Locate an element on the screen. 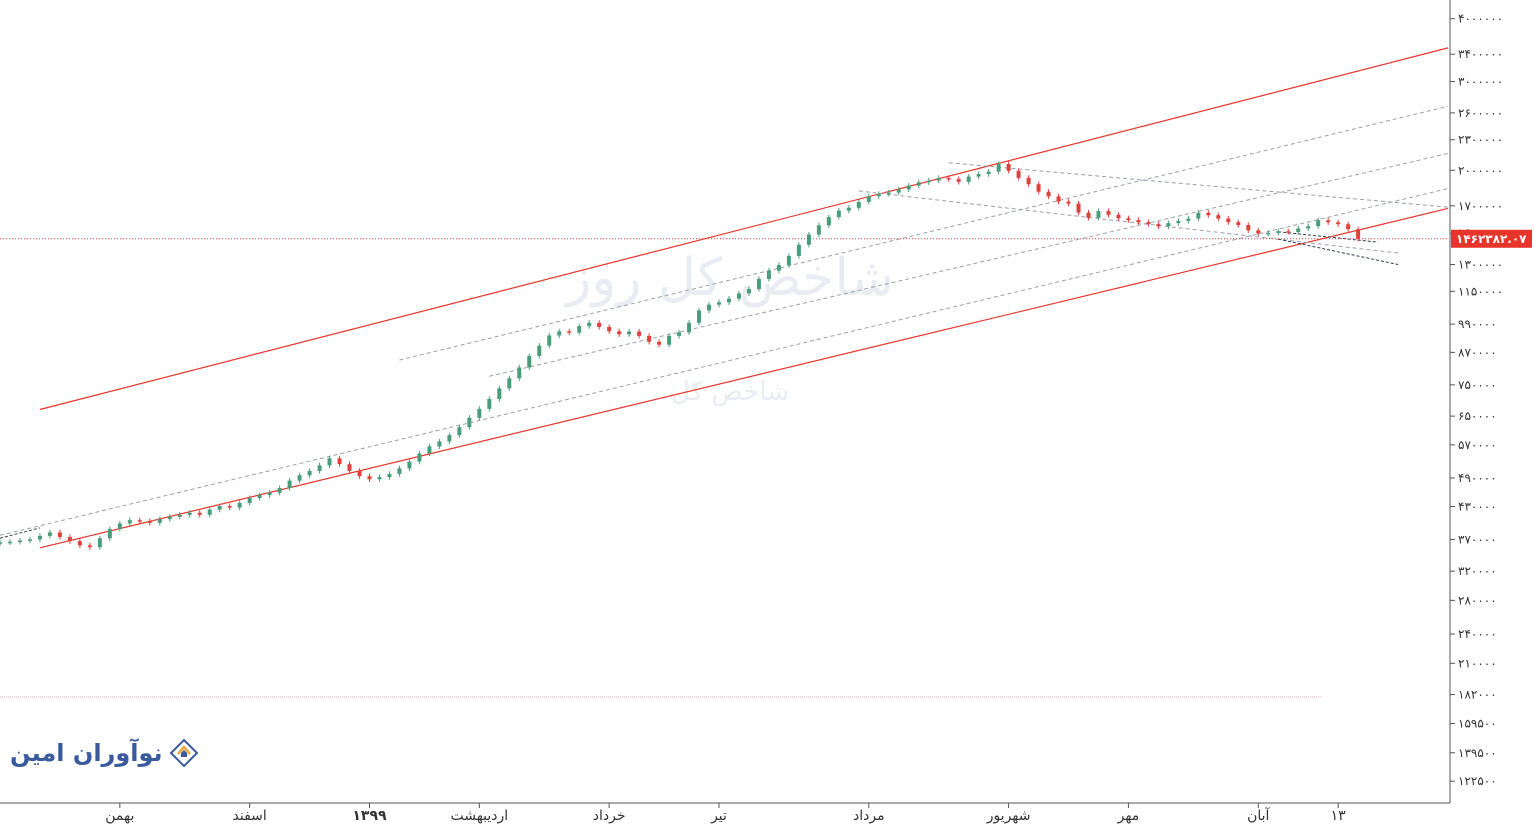  time-tick-label: بهمن is located at coordinates (119, 816).